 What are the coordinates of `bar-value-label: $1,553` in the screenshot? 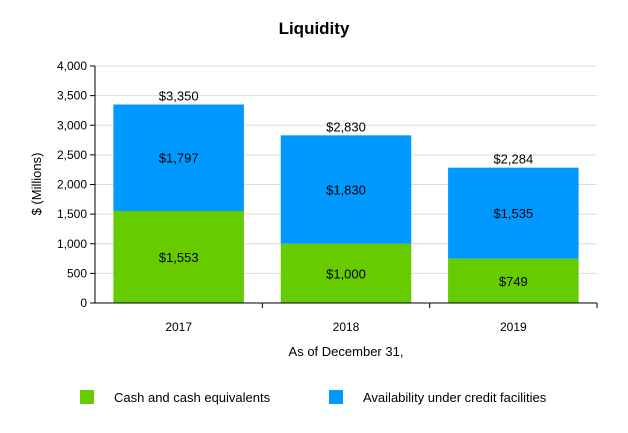 It's located at (179, 257).